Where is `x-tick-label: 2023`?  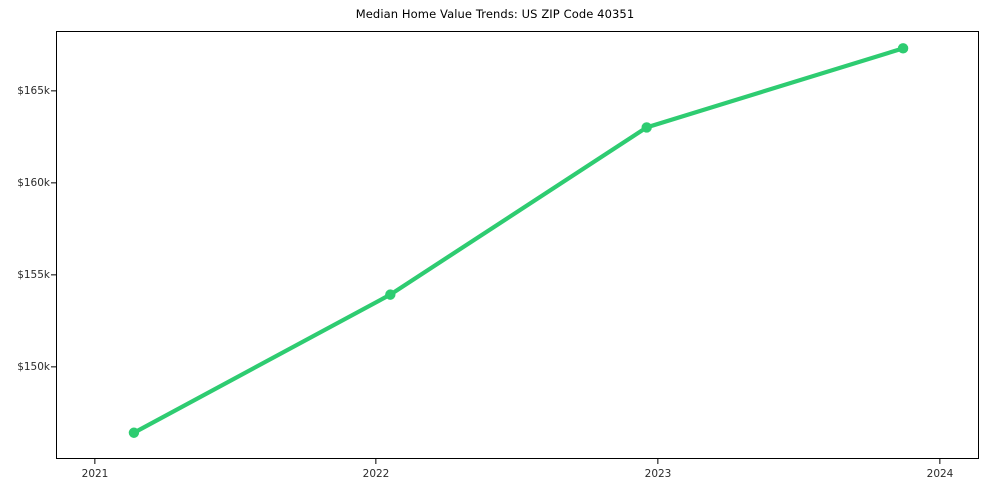 x-tick-label: 2023 is located at coordinates (658, 474).